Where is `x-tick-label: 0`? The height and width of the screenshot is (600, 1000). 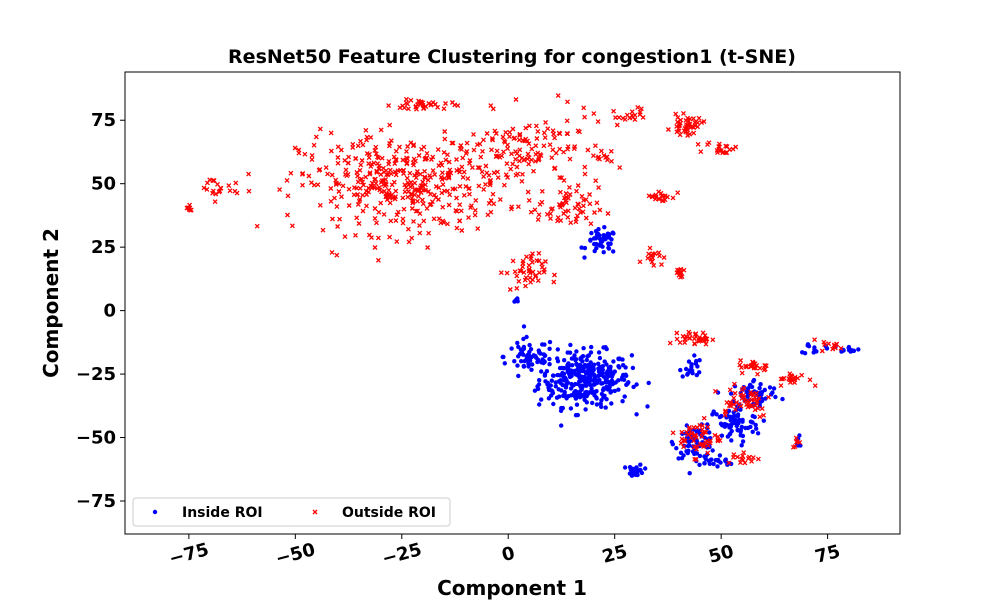
x-tick-label: 0 is located at coordinates (509, 555).